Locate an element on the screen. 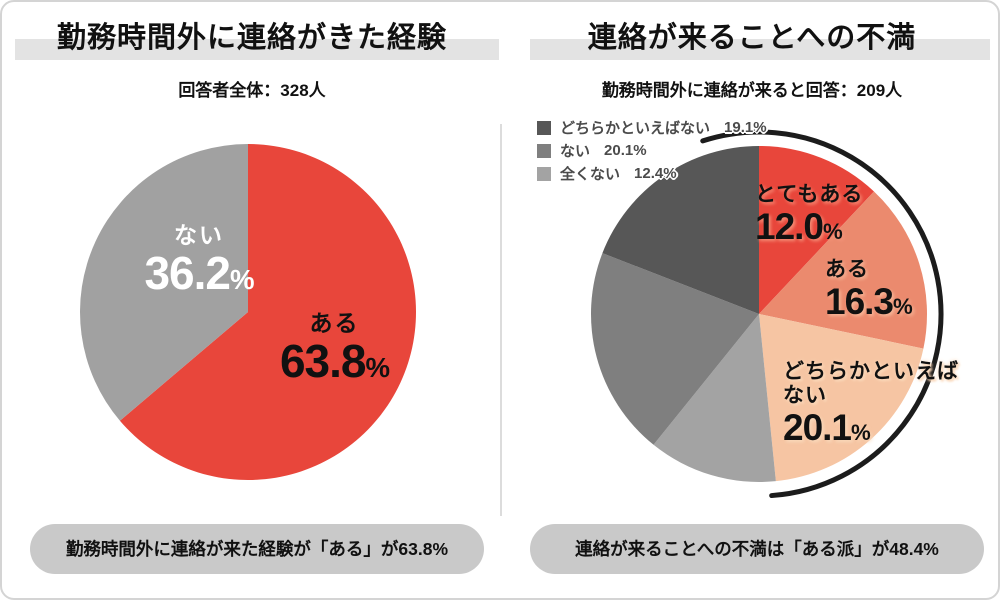  slice-label-totemo-aru: とてもある 12.0% is located at coordinates (809, 215).